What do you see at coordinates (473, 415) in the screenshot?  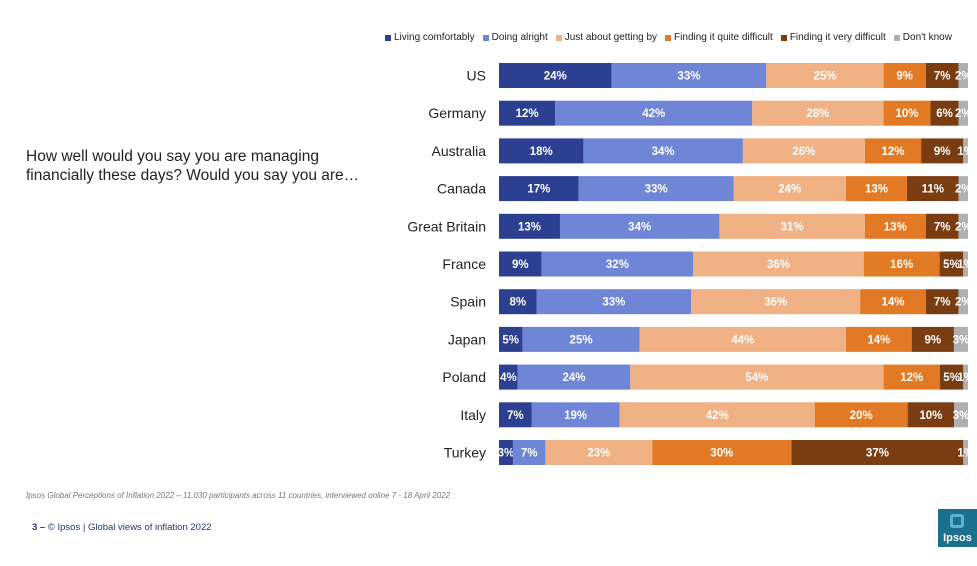 I see `category-label: Italy` at bounding box center [473, 415].